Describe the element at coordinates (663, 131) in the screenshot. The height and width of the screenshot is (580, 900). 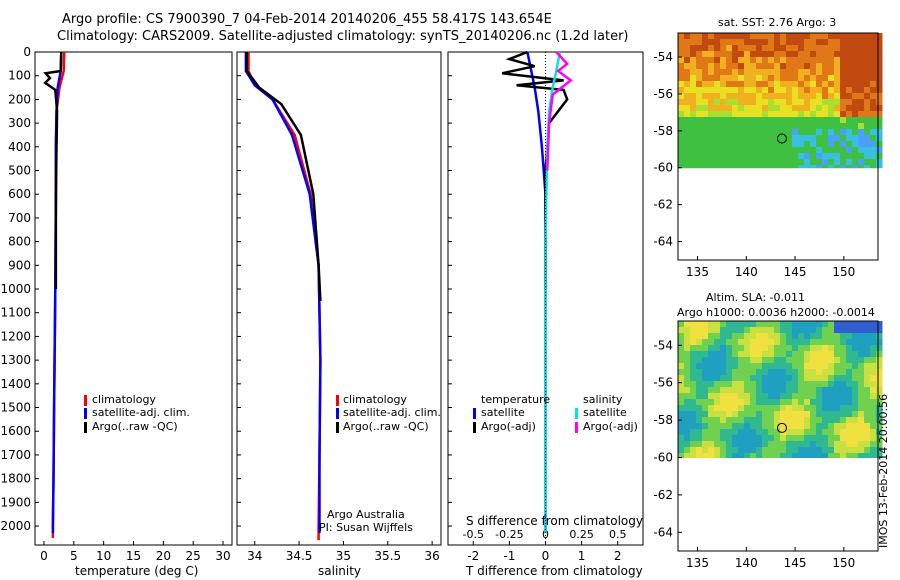
I see `y-tick-label: -58` at that location.